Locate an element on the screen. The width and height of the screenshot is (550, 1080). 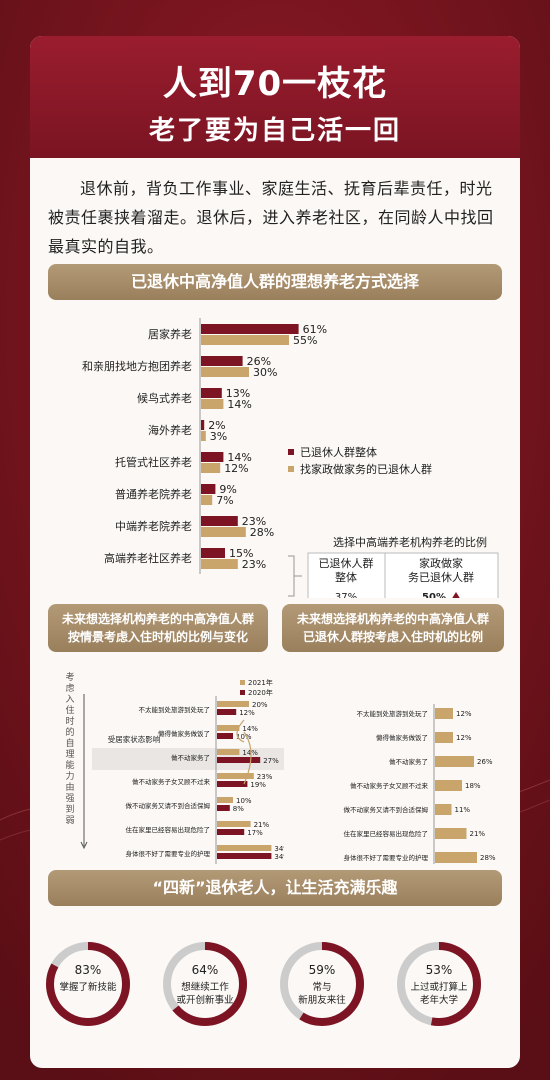
chart2-ylabel-char: 自 is located at coordinates (69, 743).